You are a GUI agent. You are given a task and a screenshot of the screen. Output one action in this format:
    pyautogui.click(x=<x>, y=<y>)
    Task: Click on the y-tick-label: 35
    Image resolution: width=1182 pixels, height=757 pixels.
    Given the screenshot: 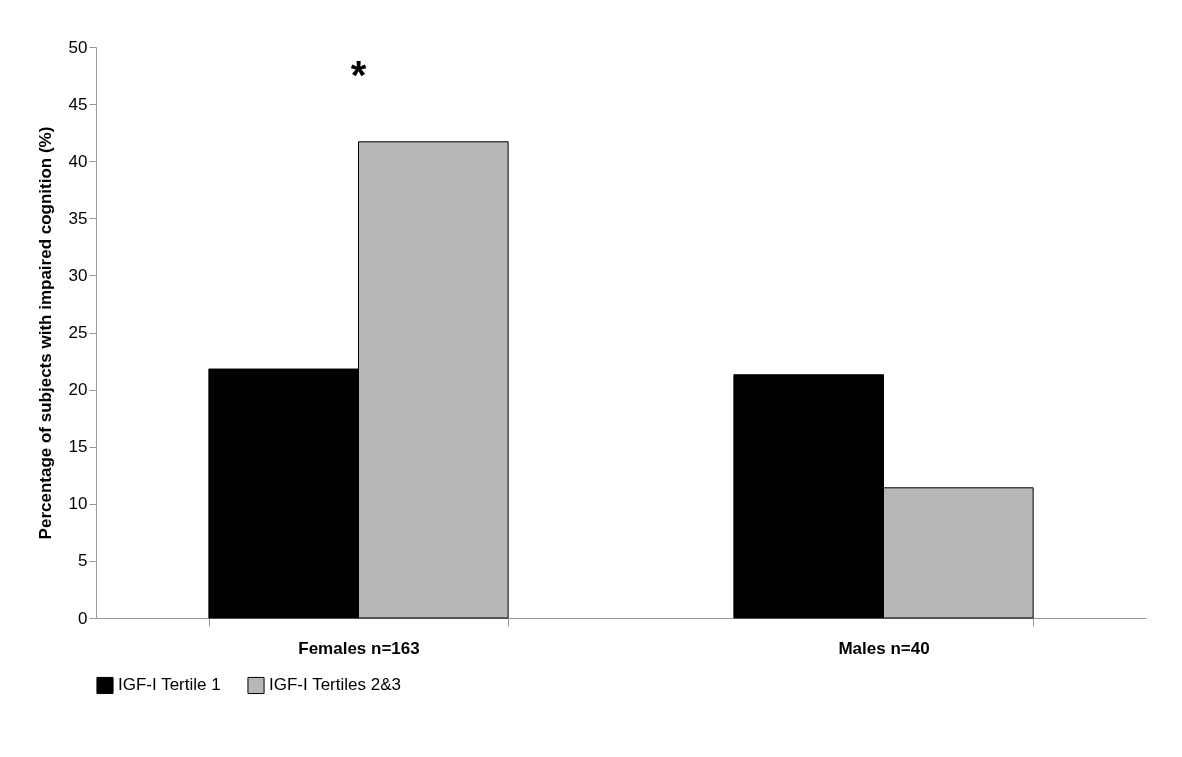 What is the action you would take?
    pyautogui.click(x=78, y=218)
    